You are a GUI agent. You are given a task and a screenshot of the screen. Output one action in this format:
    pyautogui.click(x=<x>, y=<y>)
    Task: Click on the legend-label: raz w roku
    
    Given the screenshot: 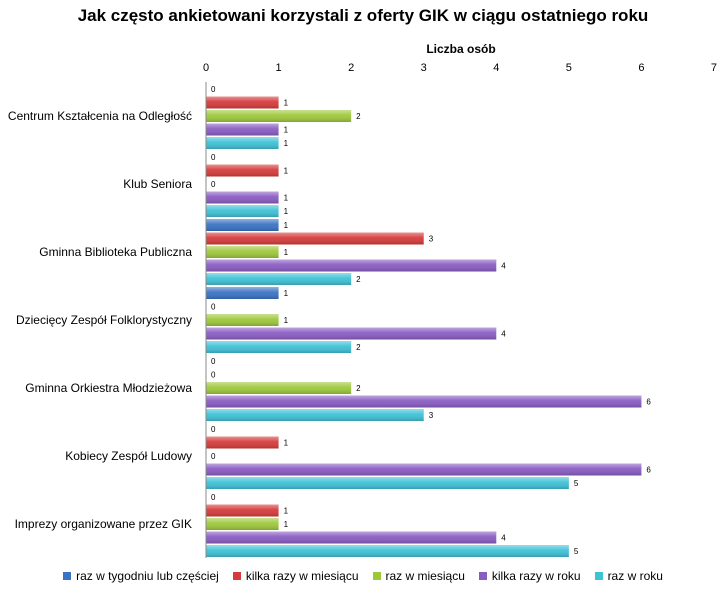 What is the action you would take?
    pyautogui.click(x=635, y=576)
    